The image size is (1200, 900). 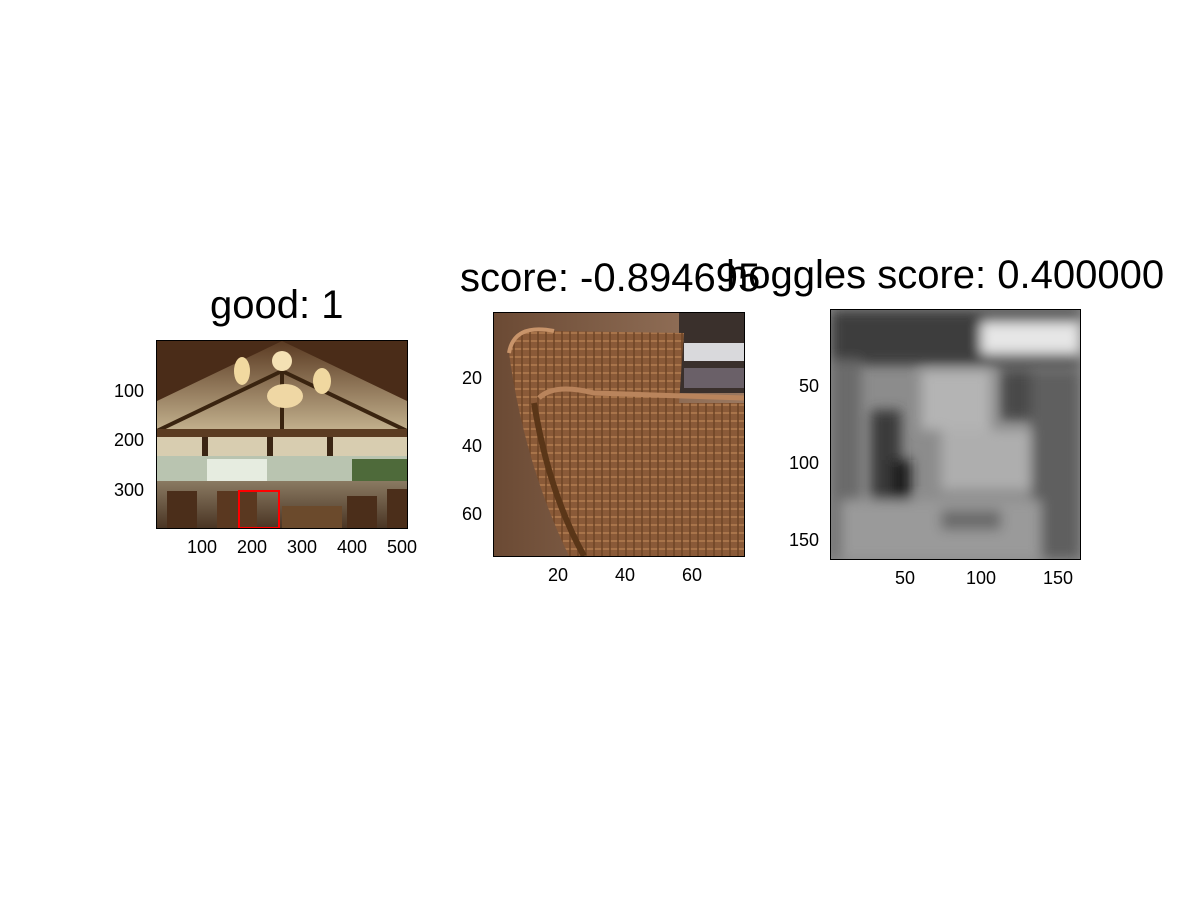 I want to click on panel2-xtick-3: 60, so click(x=692, y=575).